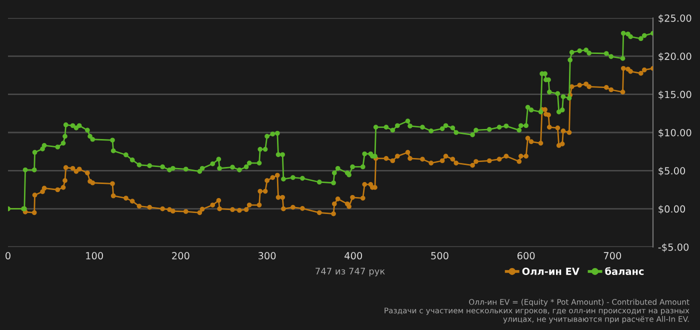  Describe the element at coordinates (613, 256) in the screenshot. I see `x-tick-label: 700` at that location.